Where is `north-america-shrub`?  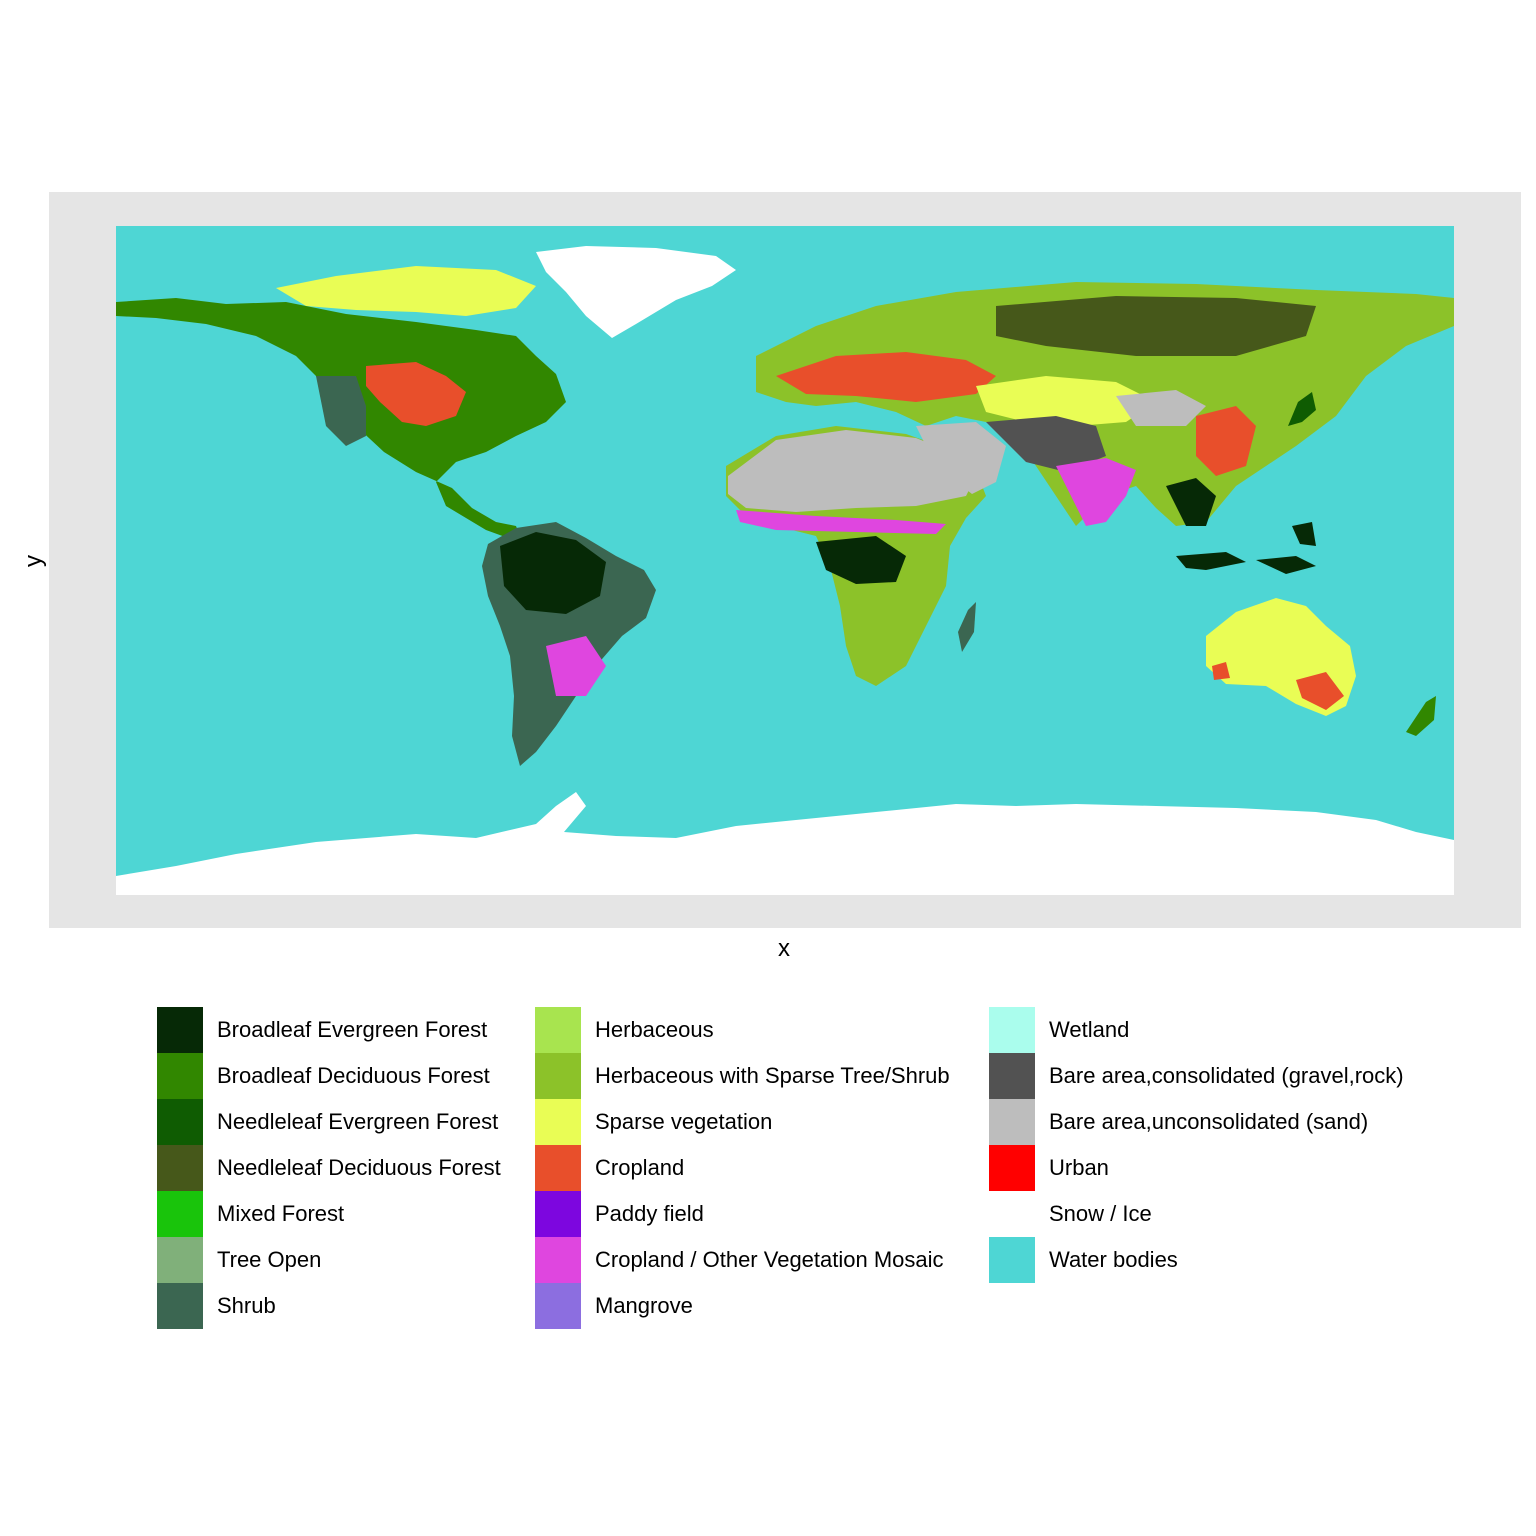
north-america-shrub is located at coordinates (341, 411).